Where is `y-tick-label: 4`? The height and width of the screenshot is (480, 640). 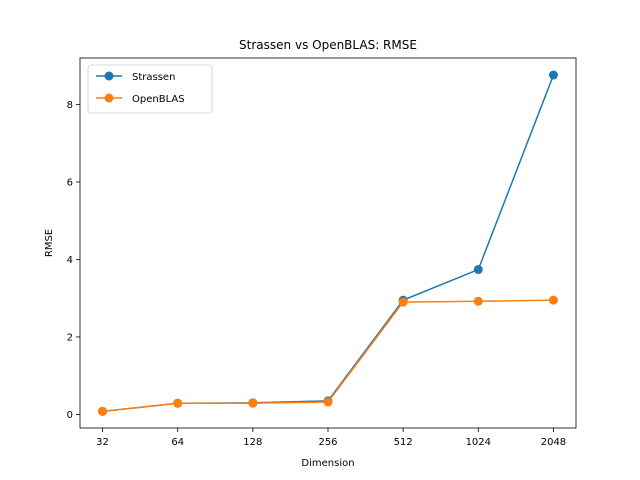 y-tick-label: 4 is located at coordinates (70, 260).